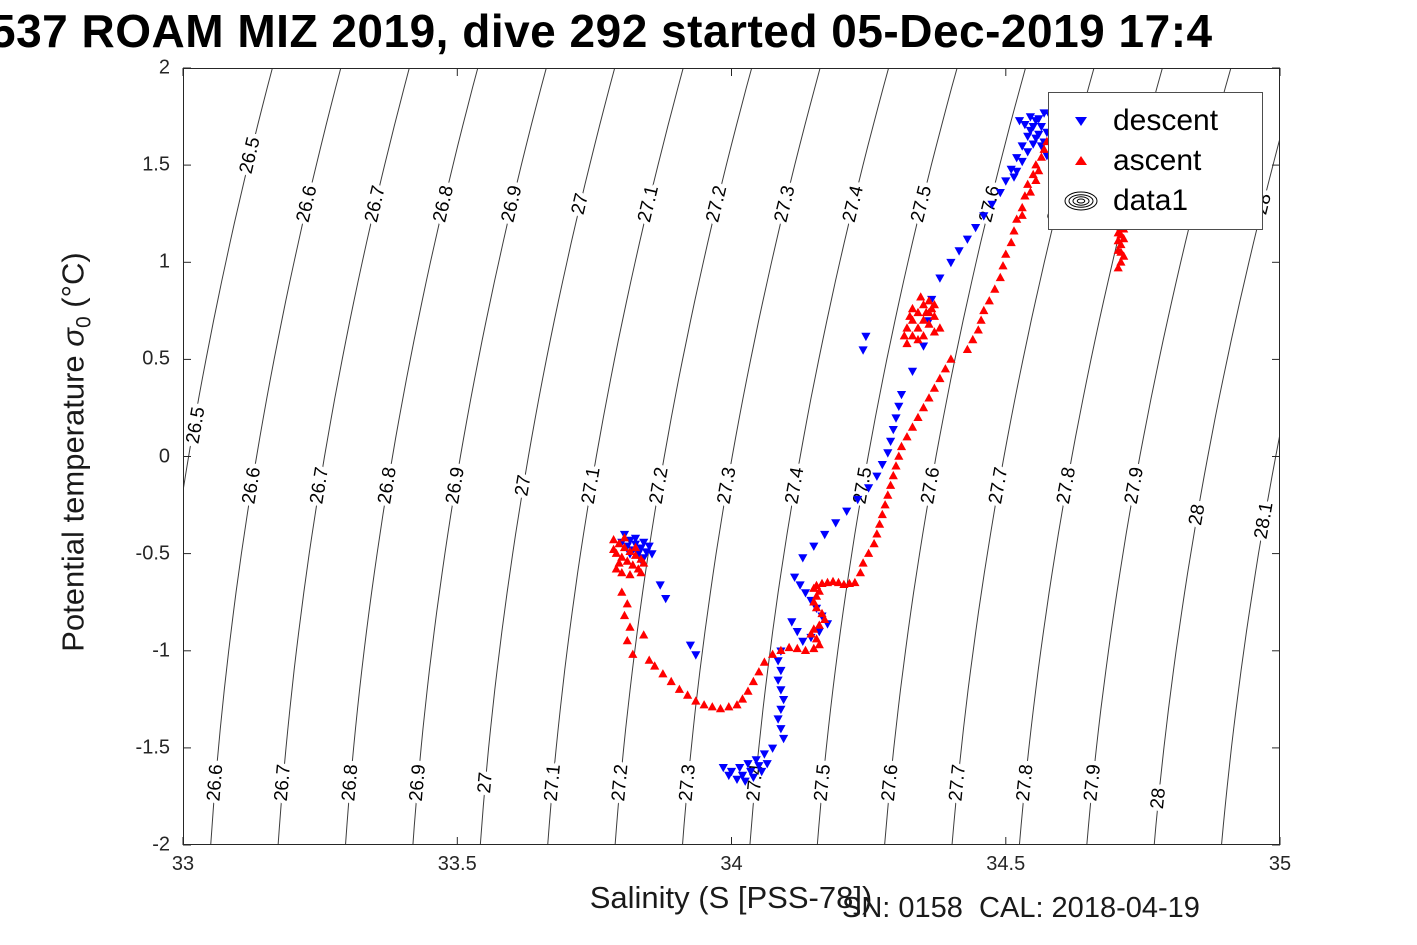  What do you see at coordinates (152, 553) in the screenshot?
I see `y-tick-label: -0.5` at bounding box center [152, 553].